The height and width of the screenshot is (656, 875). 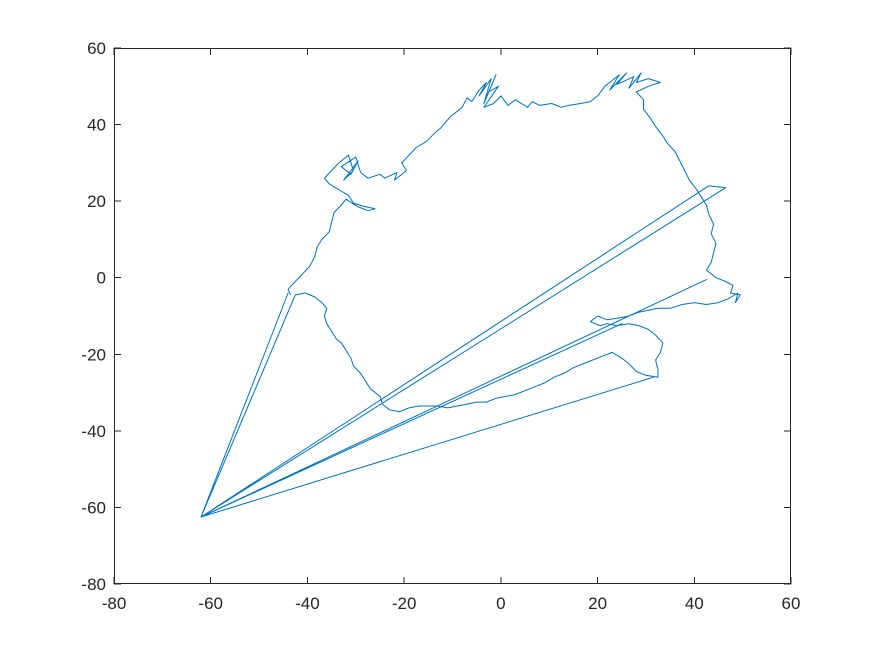 I want to click on y-tick-label: 0, so click(x=101, y=278).